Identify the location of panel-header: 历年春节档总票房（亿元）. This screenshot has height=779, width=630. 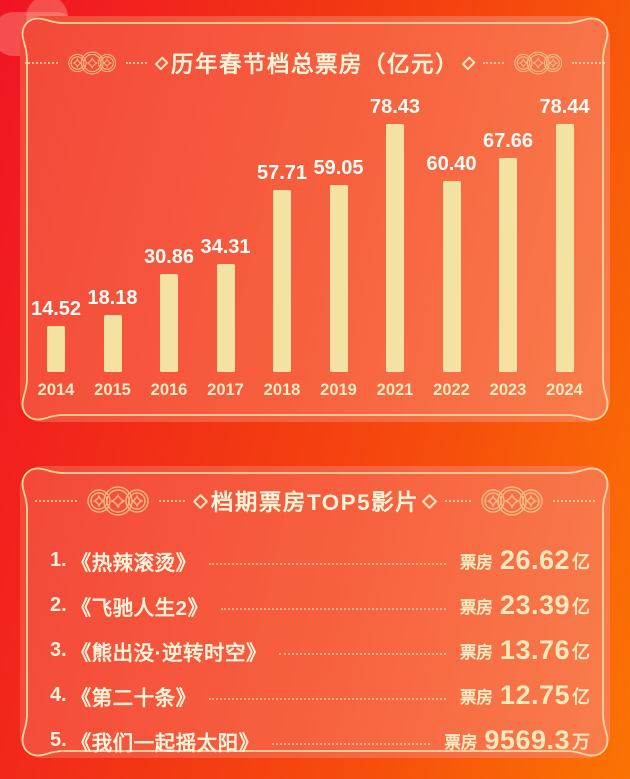
(315, 63).